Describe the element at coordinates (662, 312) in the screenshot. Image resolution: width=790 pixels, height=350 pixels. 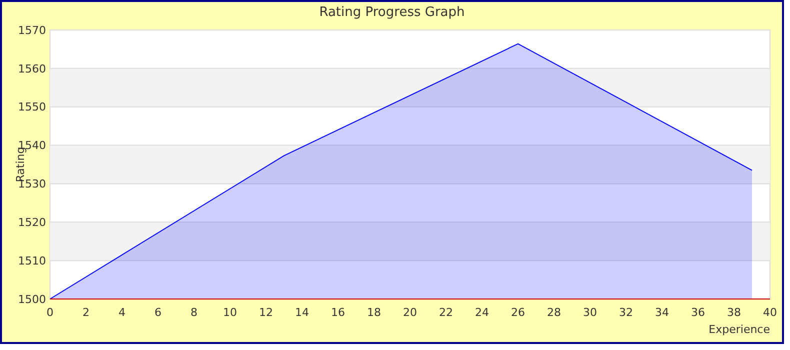
I see `x-tick-label: 34` at that location.